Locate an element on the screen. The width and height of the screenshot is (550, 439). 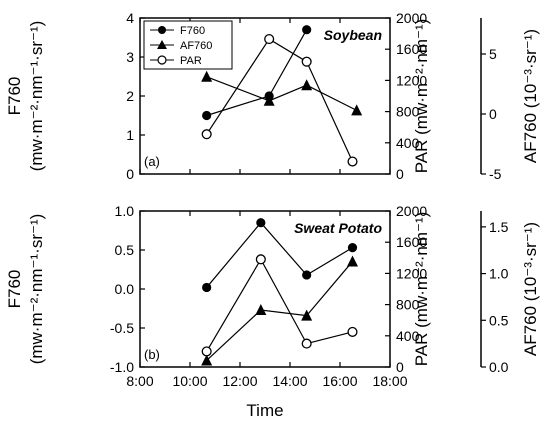
panel-a-par-tick-label: 400 is located at coordinates (408, 143).